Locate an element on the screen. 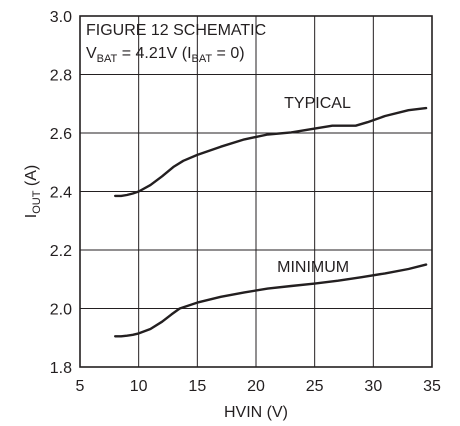 The height and width of the screenshot is (426, 460). y-tick-label: 2.0 is located at coordinates (61, 310).